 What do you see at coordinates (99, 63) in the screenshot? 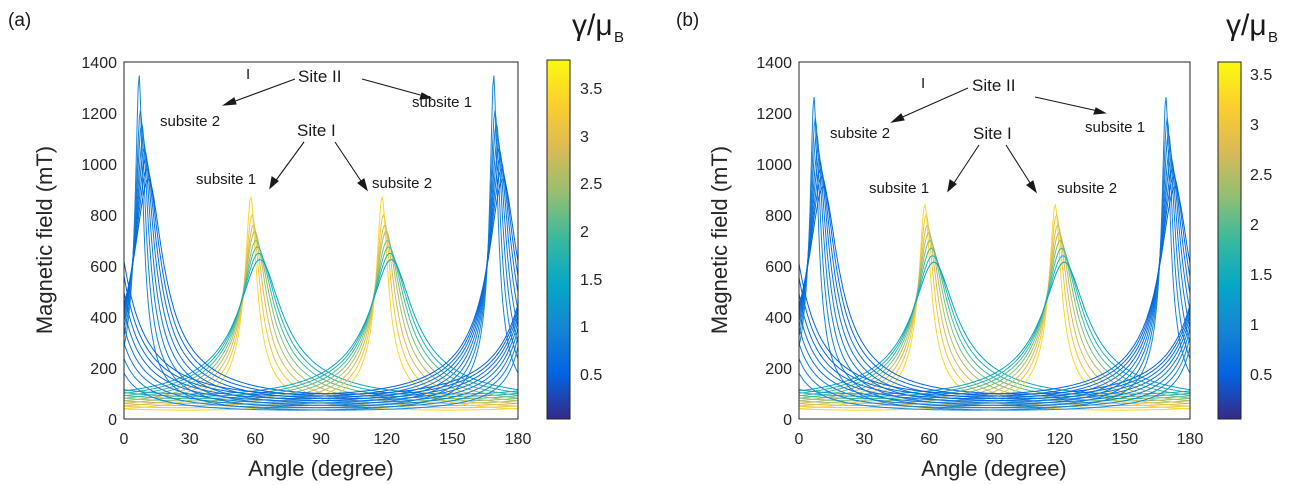
I see `y-tick-label: 1400` at bounding box center [99, 63].